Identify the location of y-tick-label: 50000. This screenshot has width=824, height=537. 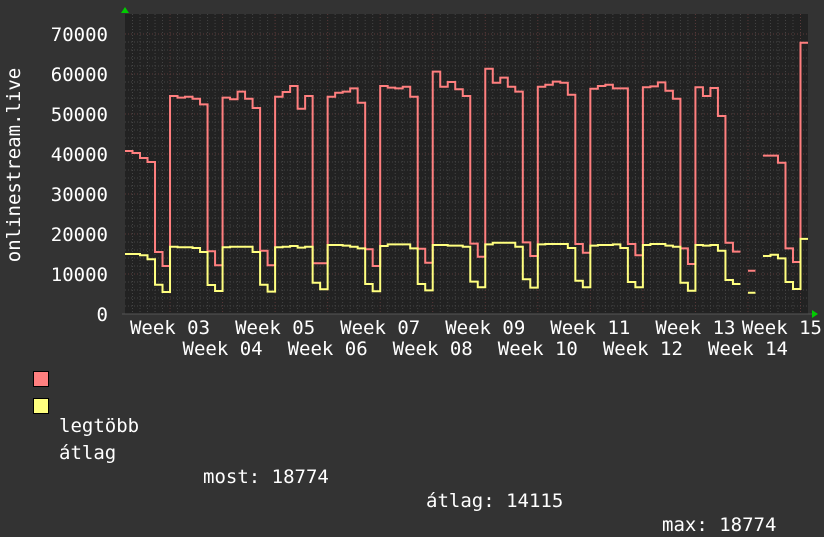
(79, 115).